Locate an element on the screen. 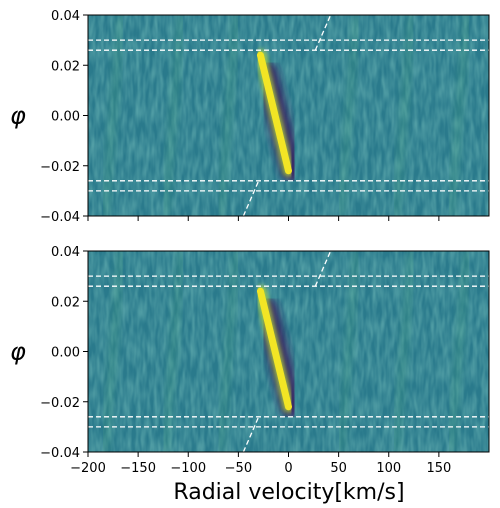  x-tick-label: 50 is located at coordinates (338, 468).